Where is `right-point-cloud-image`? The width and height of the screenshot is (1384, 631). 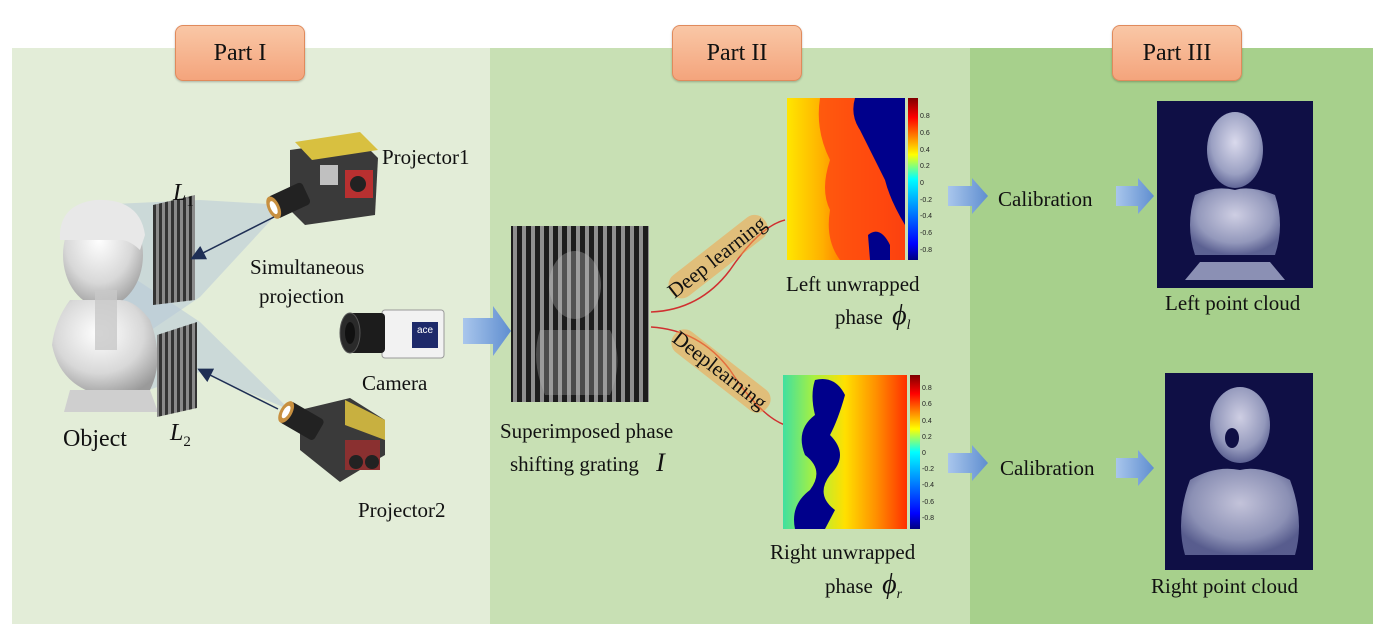 right-point-cloud-image is located at coordinates (1239, 471).